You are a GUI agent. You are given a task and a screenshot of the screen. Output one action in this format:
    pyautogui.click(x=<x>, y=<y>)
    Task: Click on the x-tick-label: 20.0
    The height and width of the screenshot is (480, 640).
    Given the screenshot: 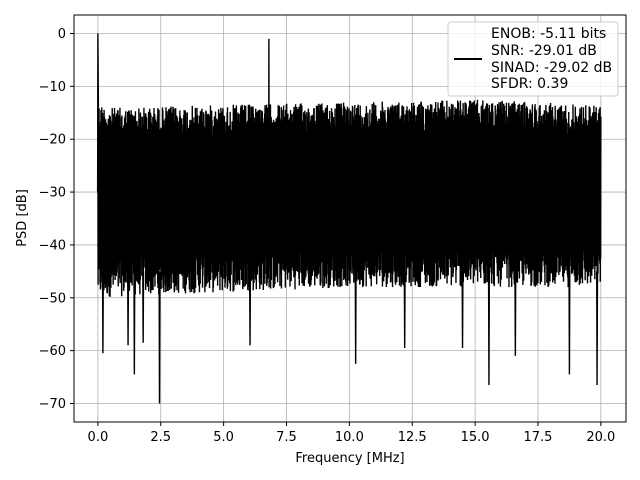 What is the action you would take?
    pyautogui.click(x=600, y=437)
    